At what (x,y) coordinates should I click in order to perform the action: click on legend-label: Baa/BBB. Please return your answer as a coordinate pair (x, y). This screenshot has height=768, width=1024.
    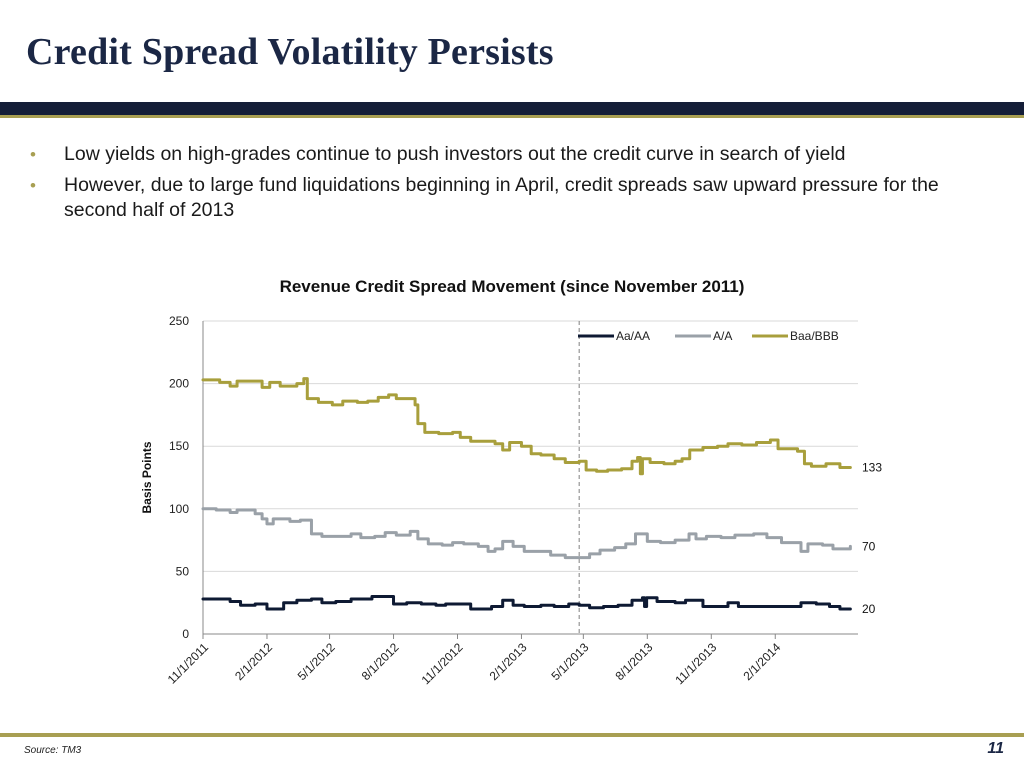
    Looking at the image, I should click on (814, 336).